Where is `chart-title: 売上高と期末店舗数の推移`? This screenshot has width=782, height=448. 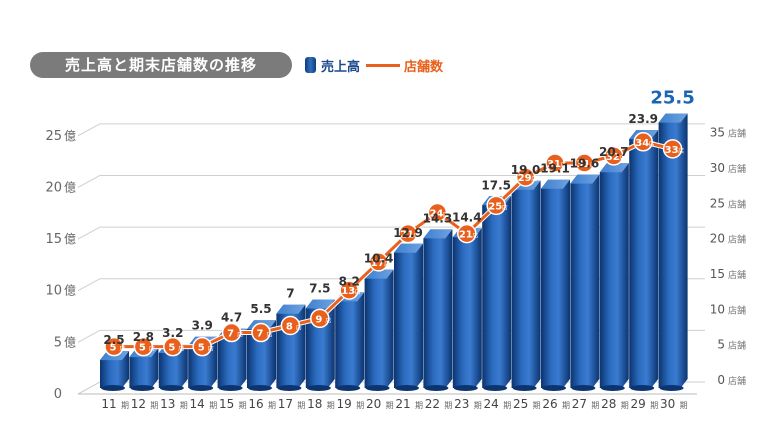
chart-title: 売上高と期末店舗数の推移 is located at coordinates (161, 65).